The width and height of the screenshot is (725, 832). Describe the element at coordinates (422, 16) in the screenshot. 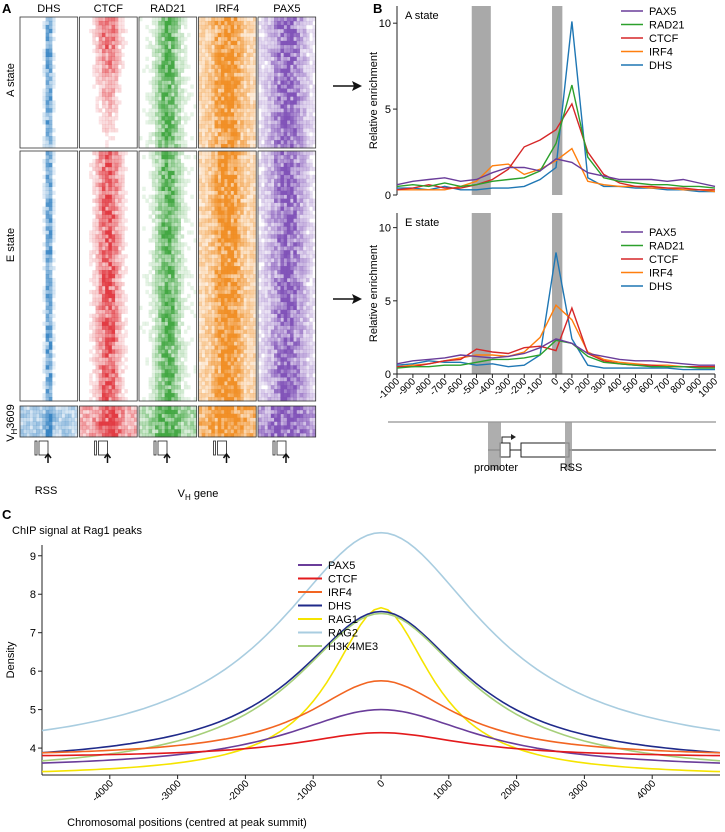

I see `chart-title: A state` at that location.